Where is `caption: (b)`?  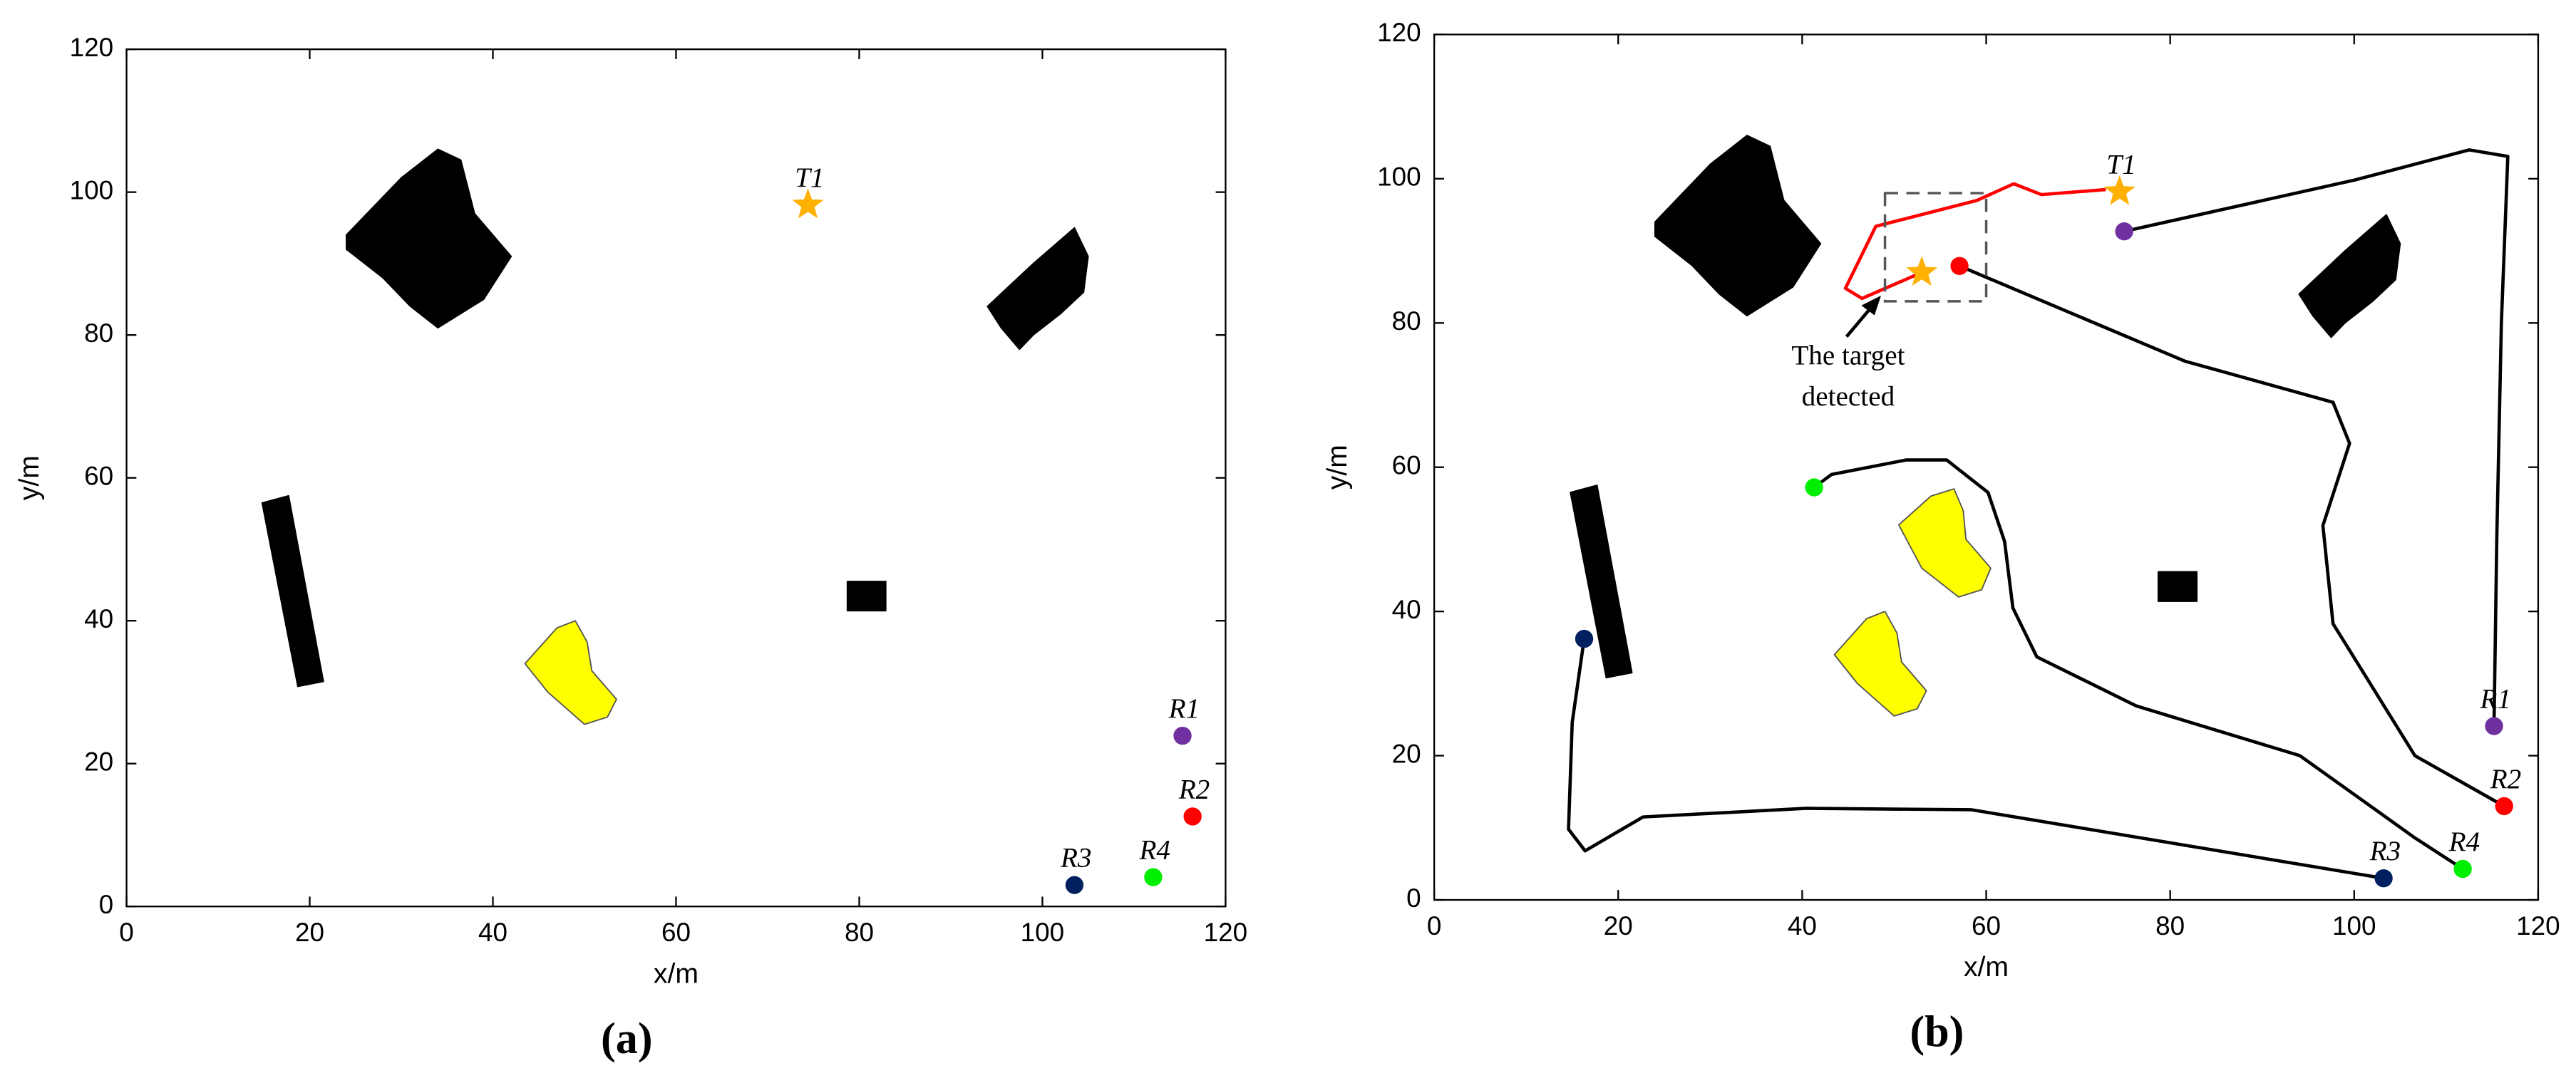 caption: (b) is located at coordinates (1937, 1032).